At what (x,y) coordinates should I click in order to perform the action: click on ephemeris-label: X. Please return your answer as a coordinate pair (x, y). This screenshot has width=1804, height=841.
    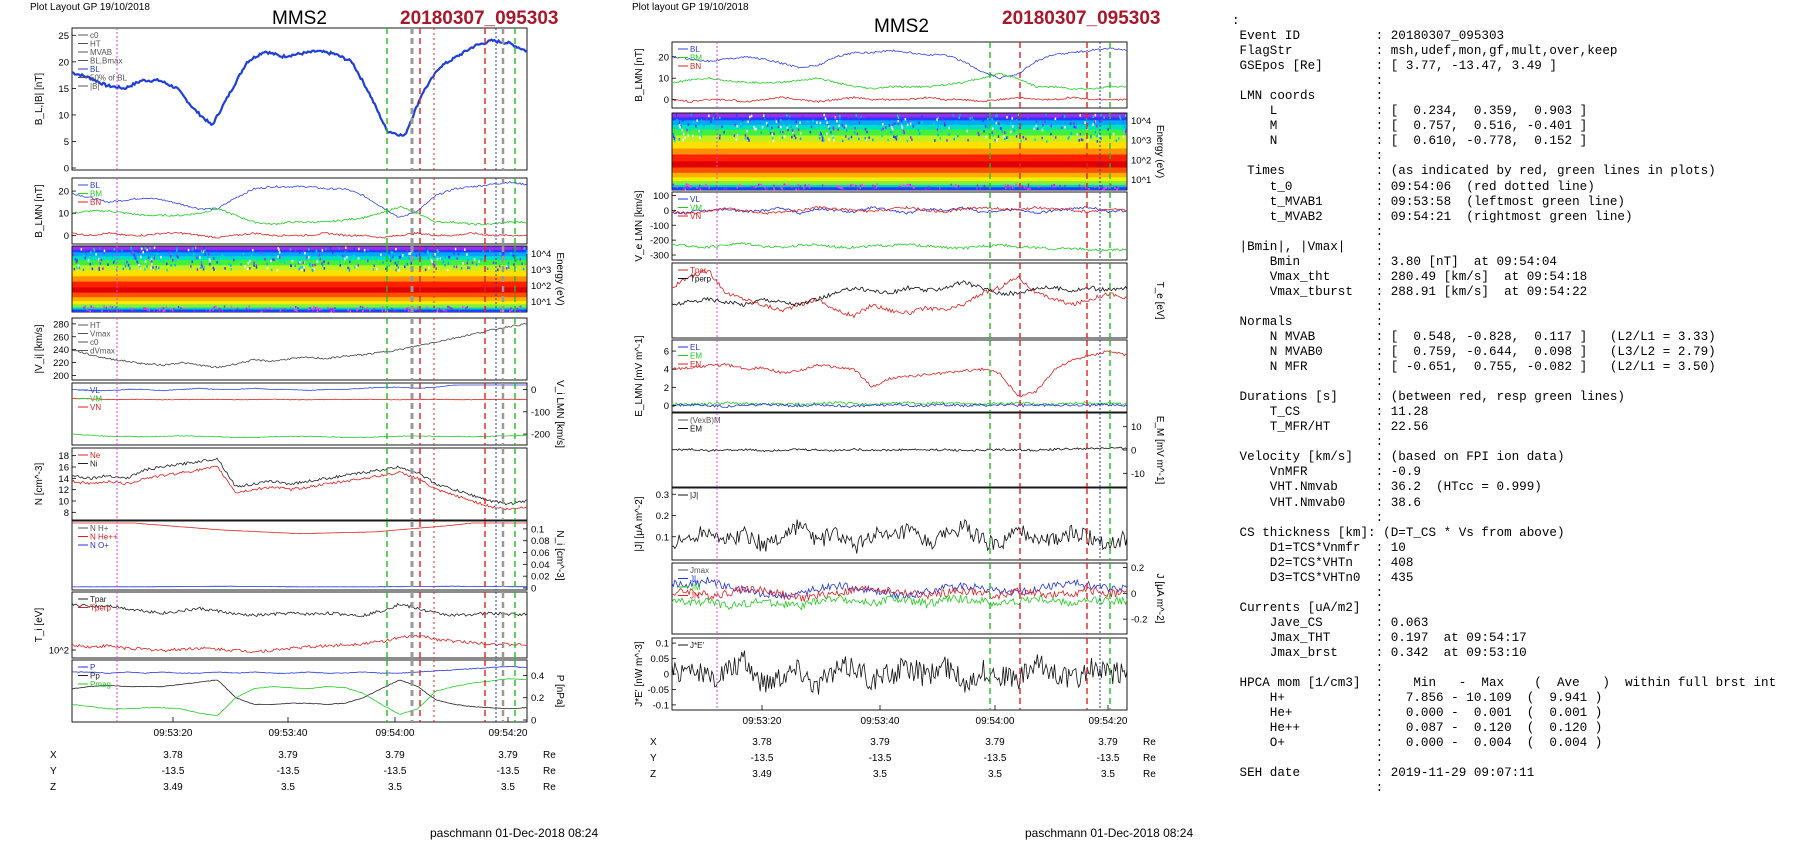
    Looking at the image, I should click on (653, 742).